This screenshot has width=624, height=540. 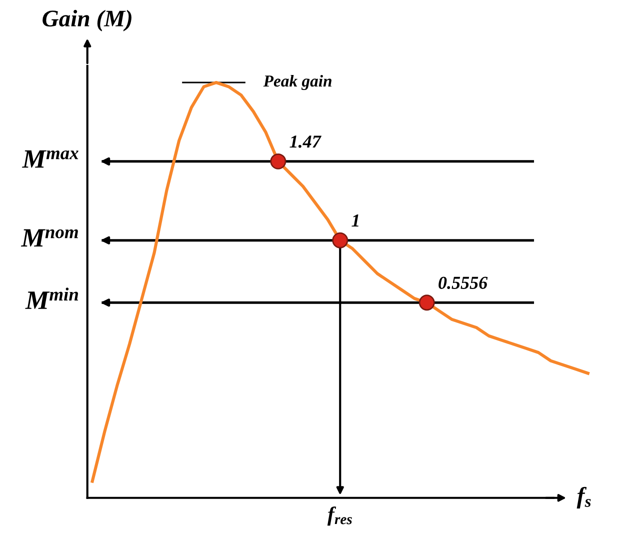 What do you see at coordinates (339, 516) in the screenshot?
I see `text: f$_{res}$` at bounding box center [339, 516].